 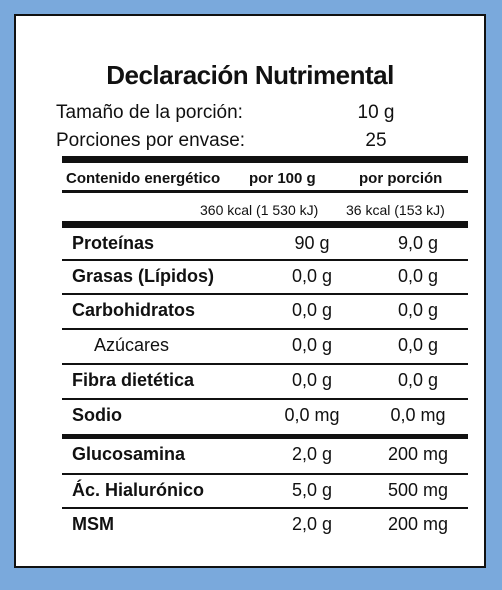 I want to click on nutrient-row: MSM 2,0 g 200 mg, so click(x=265, y=525).